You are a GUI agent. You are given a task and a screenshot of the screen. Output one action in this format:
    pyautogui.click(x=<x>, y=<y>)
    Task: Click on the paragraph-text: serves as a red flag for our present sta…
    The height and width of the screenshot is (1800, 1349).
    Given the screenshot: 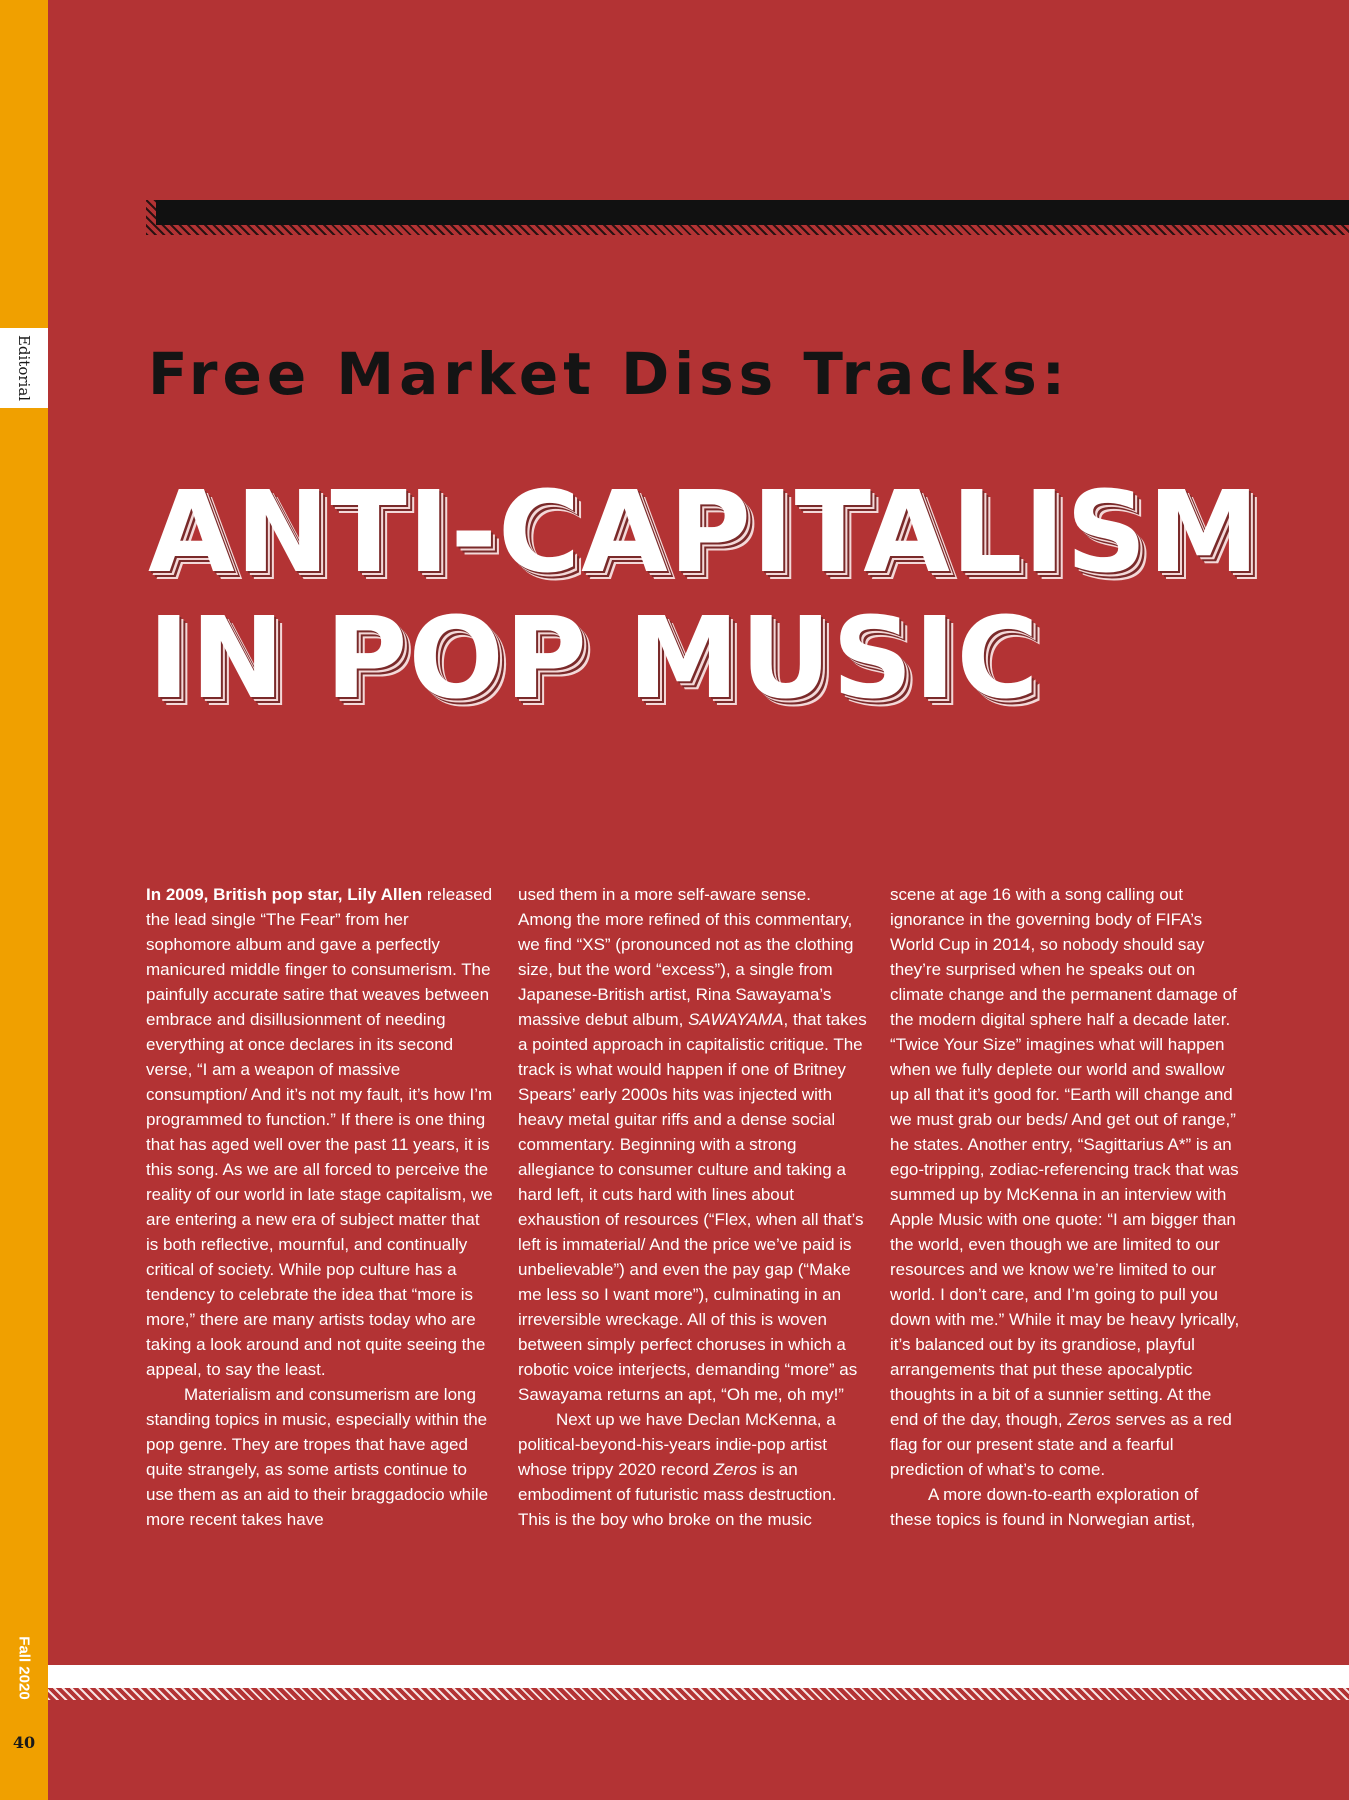 What is the action you would take?
    pyautogui.click(x=1061, y=1444)
    